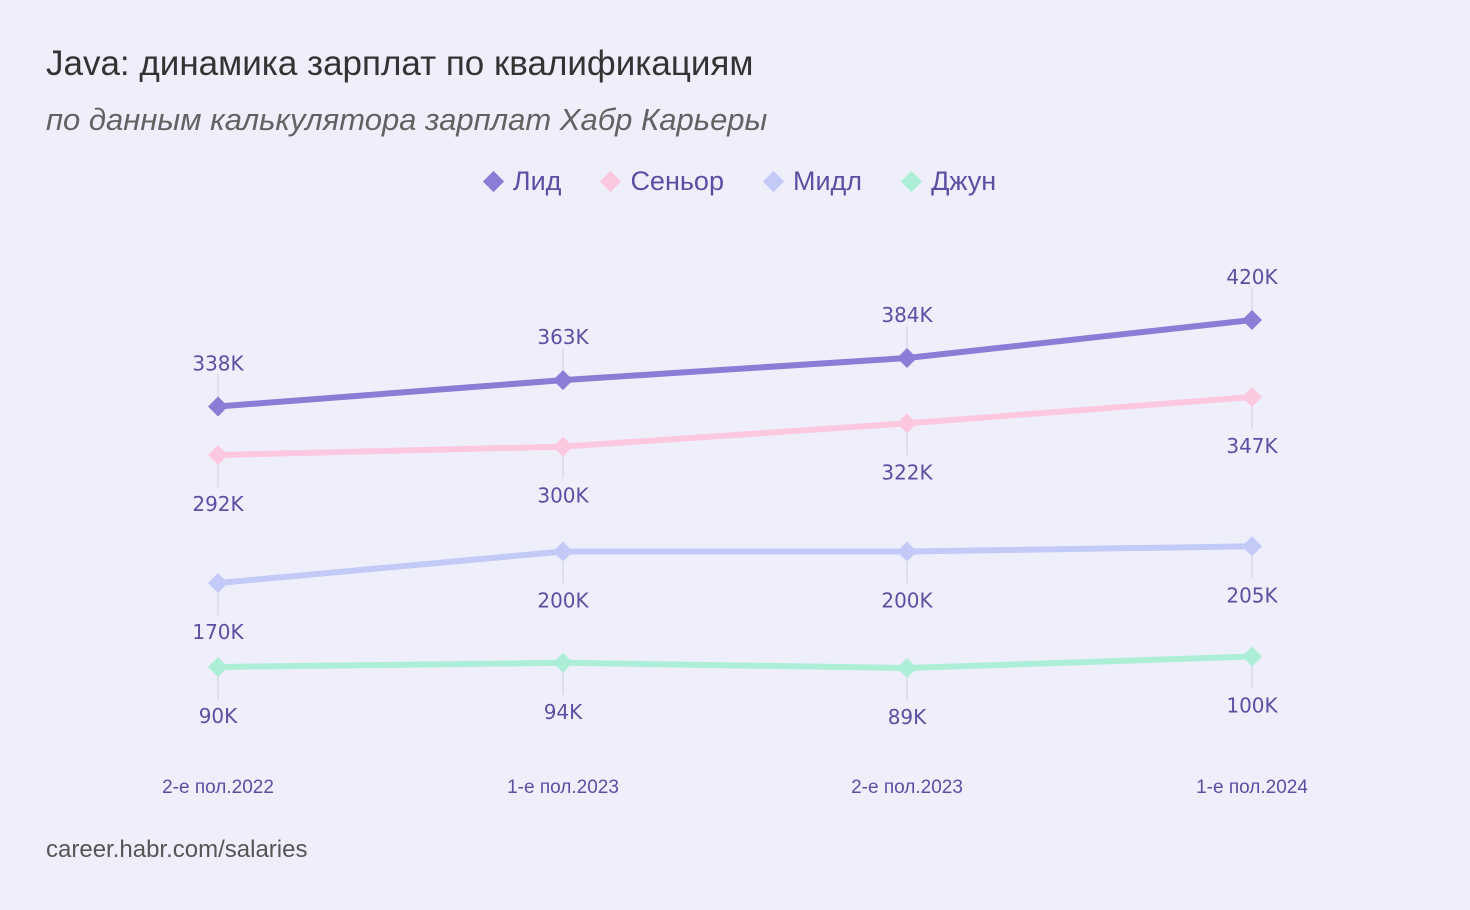 This screenshot has height=910, width=1470. Describe the element at coordinates (563, 787) in the screenshot. I see `x-tick-label-1: 1-е пол.2023` at that location.